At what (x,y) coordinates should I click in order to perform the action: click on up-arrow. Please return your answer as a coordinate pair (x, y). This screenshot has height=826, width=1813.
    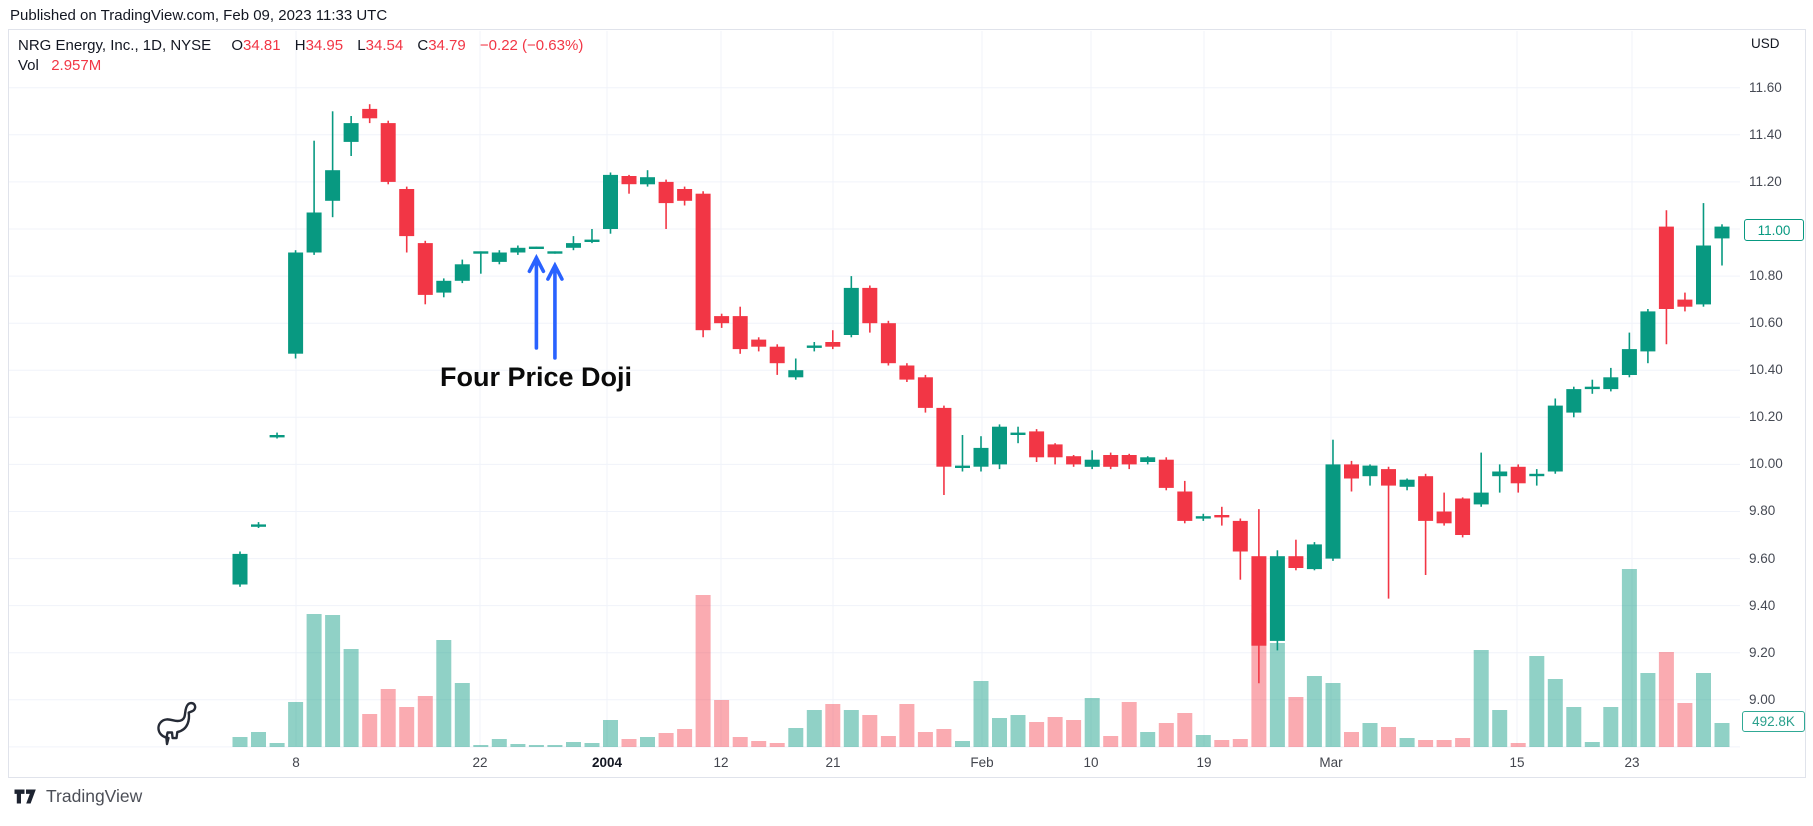
    Looking at the image, I should click on (536, 301).